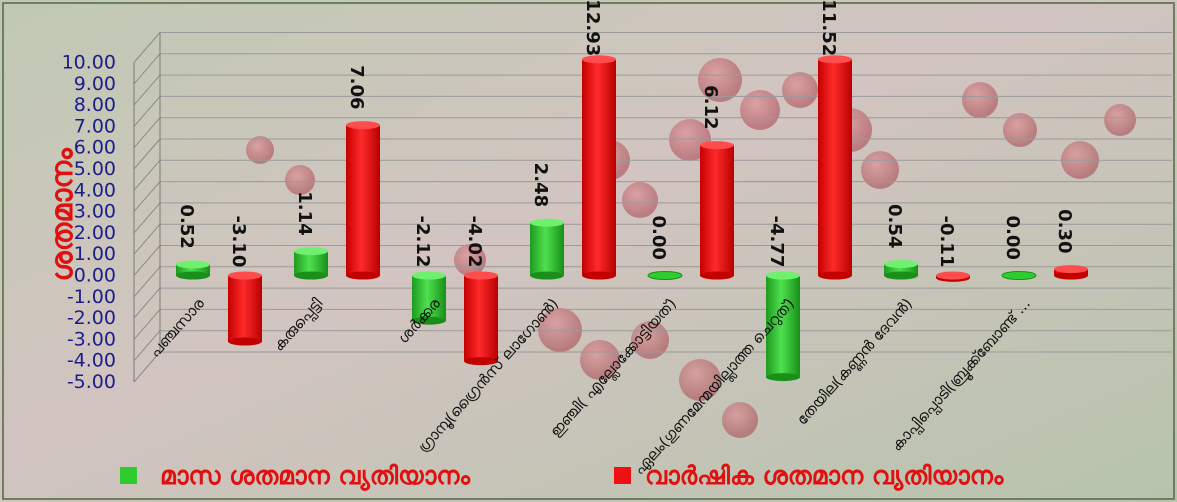 This screenshot has width=1177, height=502. What do you see at coordinates (95, 212) in the screenshot?
I see `y-tick-label: 3.00` at bounding box center [95, 212].